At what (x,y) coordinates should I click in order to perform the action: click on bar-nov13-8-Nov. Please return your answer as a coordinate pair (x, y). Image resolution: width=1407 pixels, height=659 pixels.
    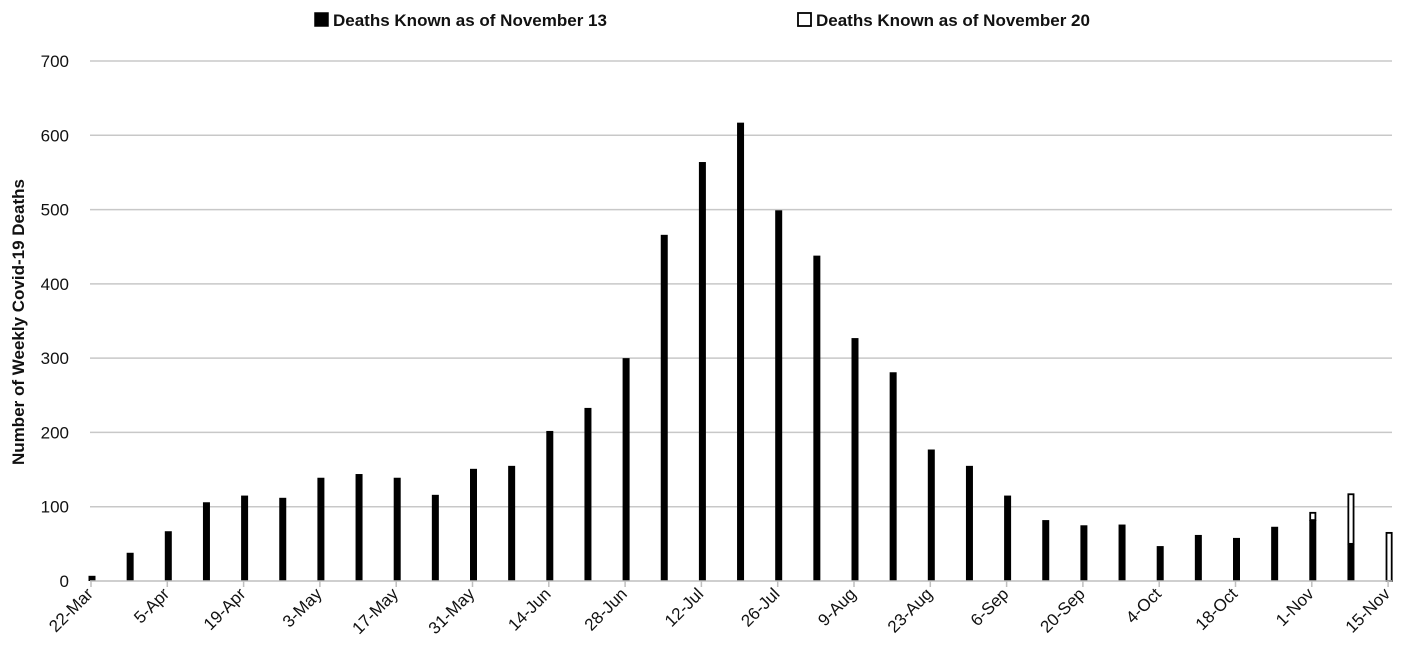
    Looking at the image, I should click on (1351, 562).